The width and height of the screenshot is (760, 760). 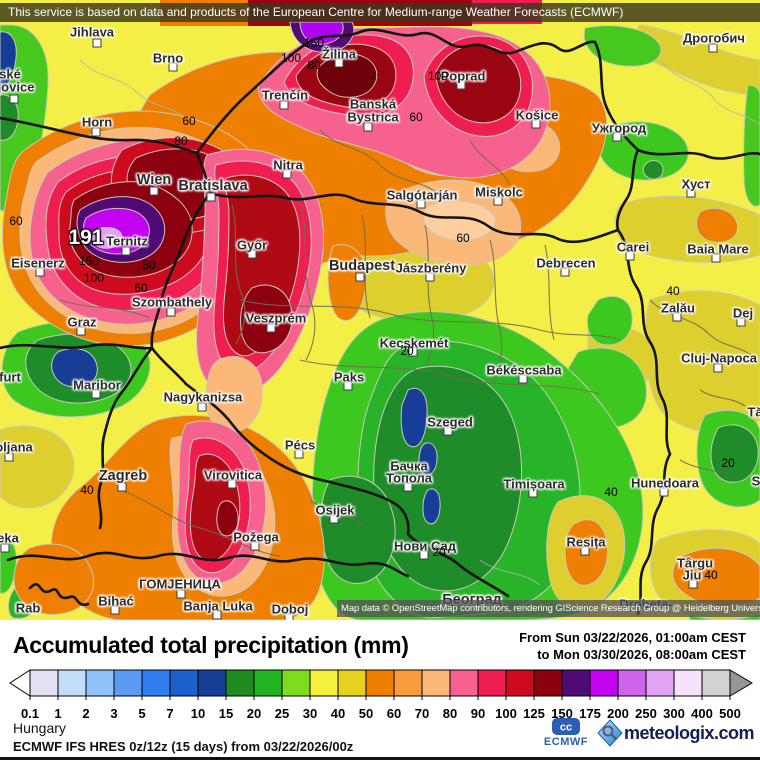 What do you see at coordinates (702, 713) in the screenshot?
I see `scale-tick-label: 400` at bounding box center [702, 713].